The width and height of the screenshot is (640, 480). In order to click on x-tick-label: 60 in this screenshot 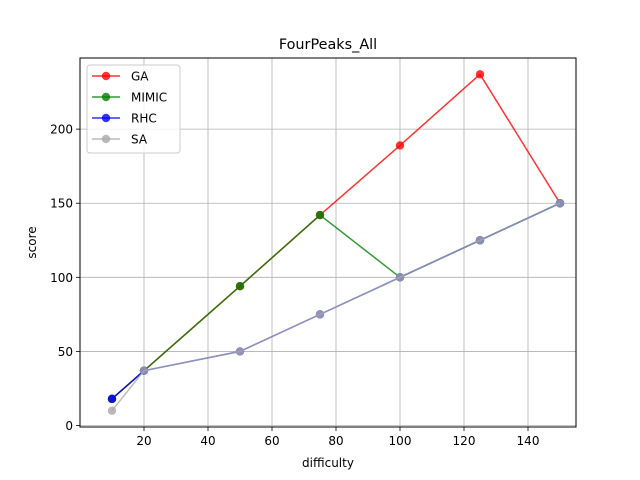, I will do `click(271, 441)`.